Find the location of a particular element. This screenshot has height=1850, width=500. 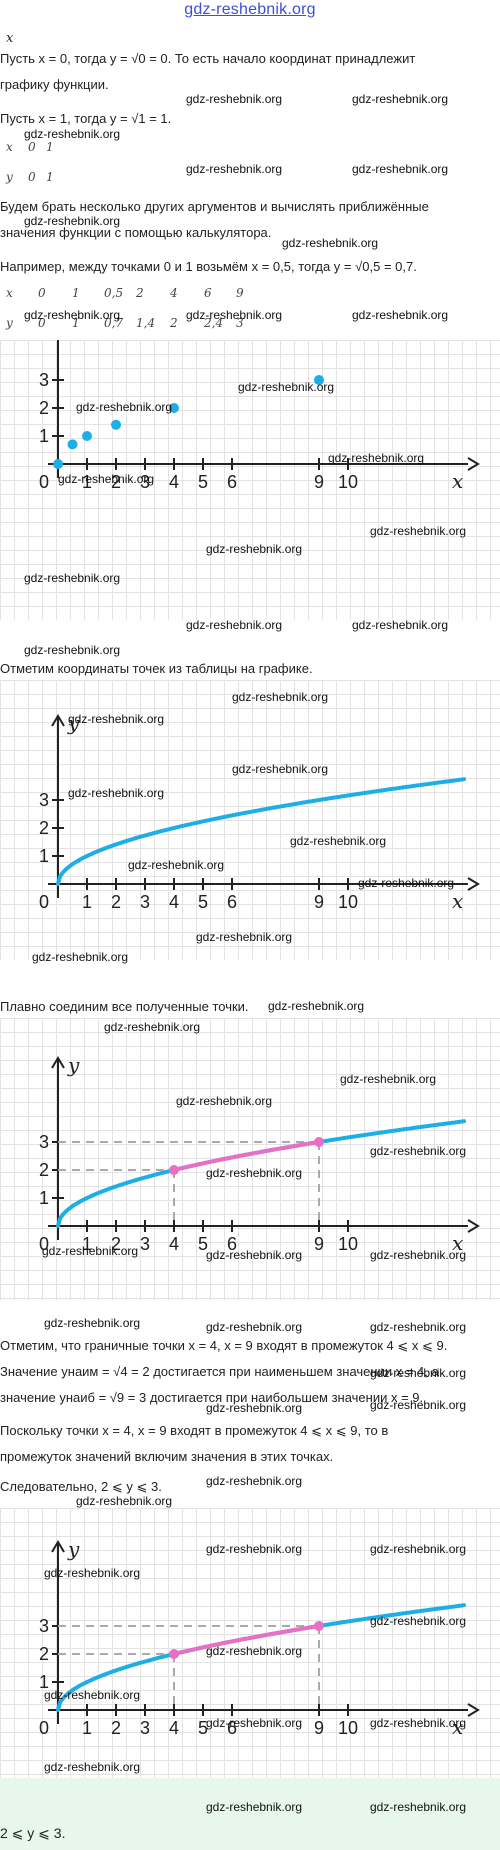

y-axis-label: y is located at coordinates (73, 1065).